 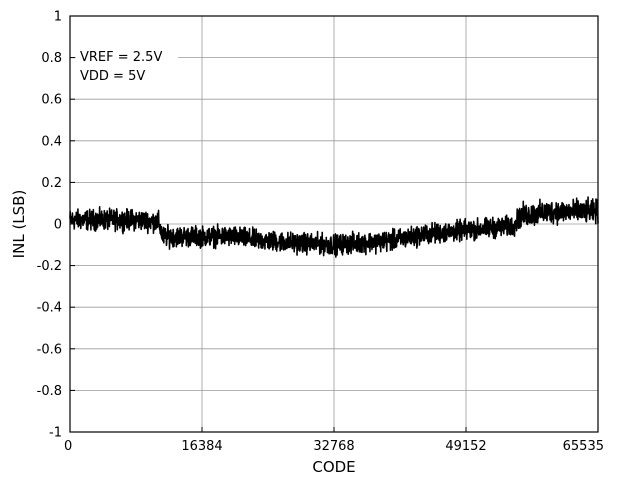 I want to click on x-axis-ticks: 0 16384 32768 49152 65535, so click(x=334, y=440).